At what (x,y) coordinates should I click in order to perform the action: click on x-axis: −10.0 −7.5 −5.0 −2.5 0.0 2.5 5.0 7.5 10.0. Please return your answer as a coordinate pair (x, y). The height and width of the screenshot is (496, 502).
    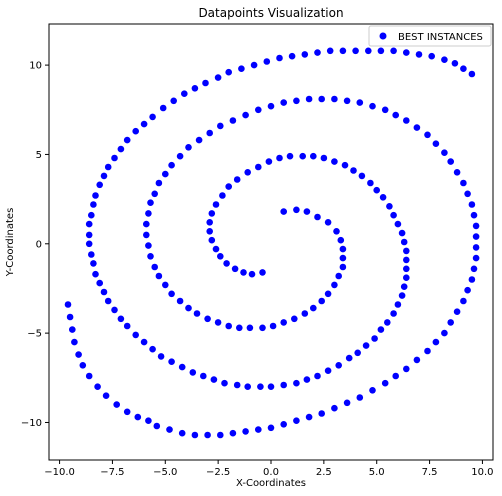
    Looking at the image, I should click on (269, 469).